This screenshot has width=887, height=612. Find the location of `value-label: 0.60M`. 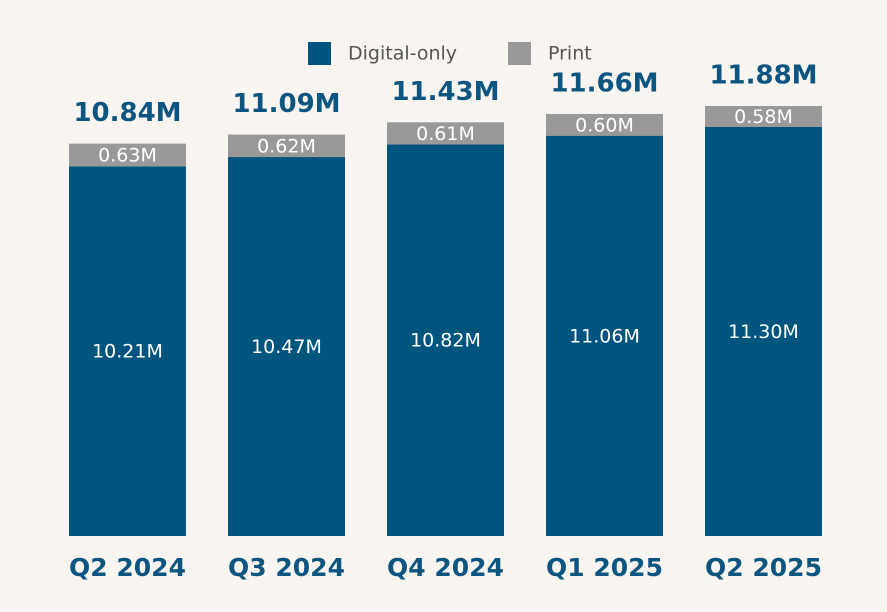

value-label: 0.60M is located at coordinates (604, 125).